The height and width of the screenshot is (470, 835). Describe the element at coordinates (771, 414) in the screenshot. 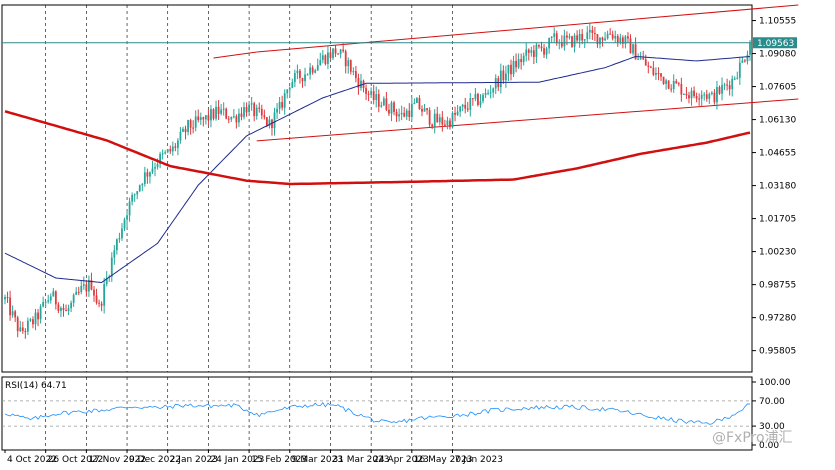

I see `rsi-axis: 100.00 70.00 30.00 0.00` at that location.